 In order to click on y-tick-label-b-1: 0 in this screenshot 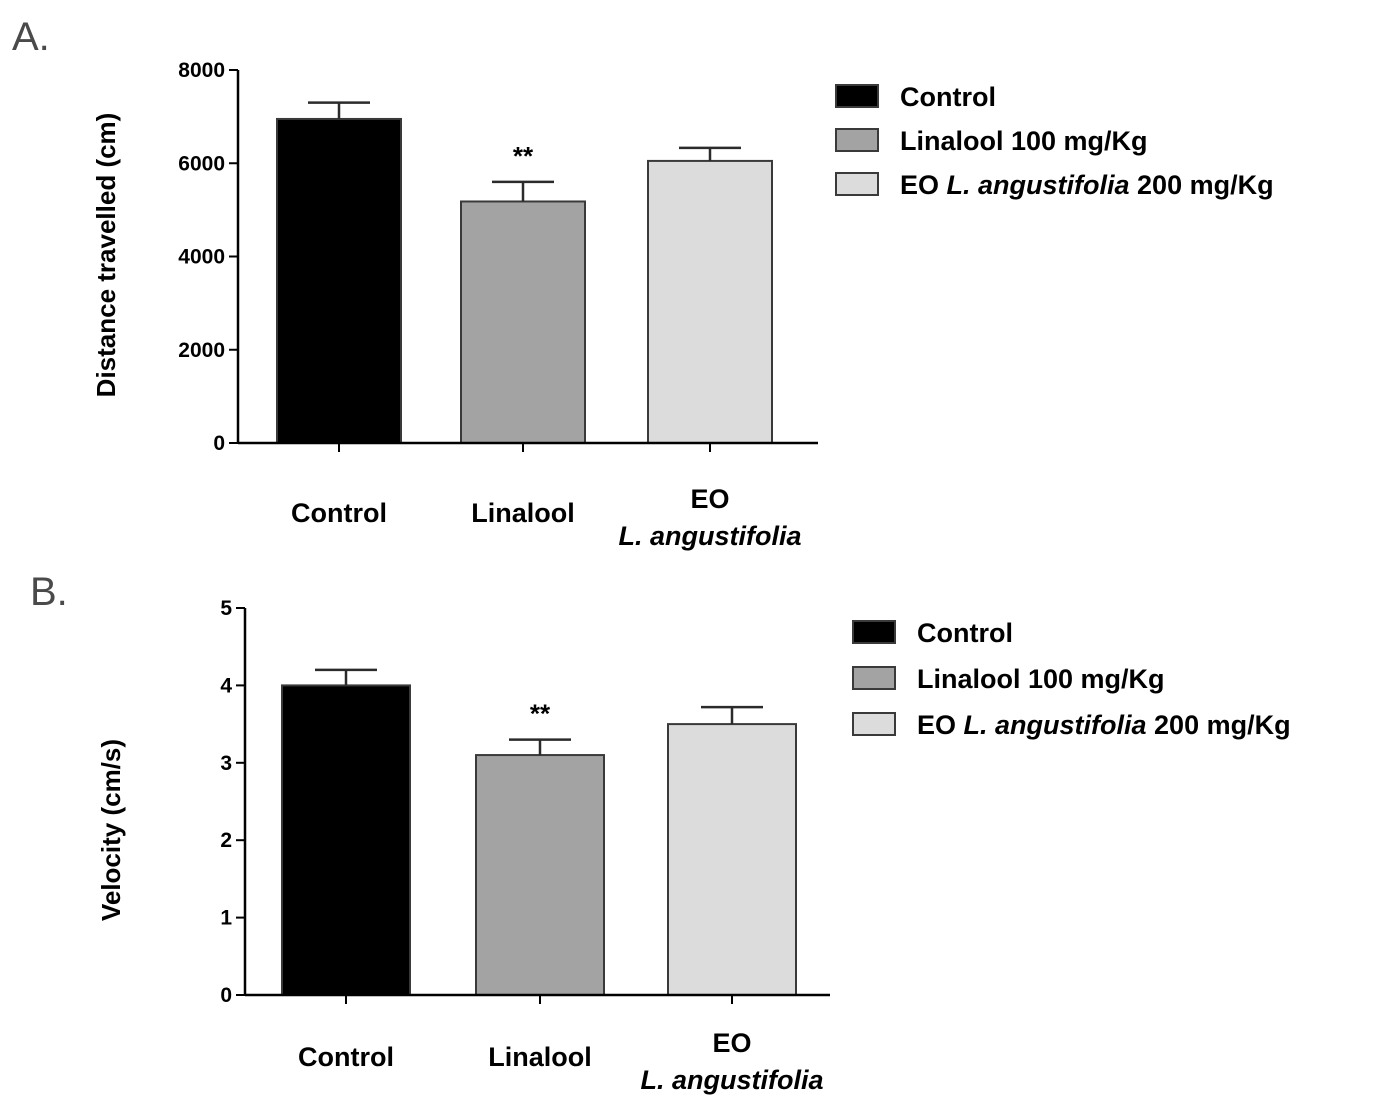, I will do `click(226, 995)`.